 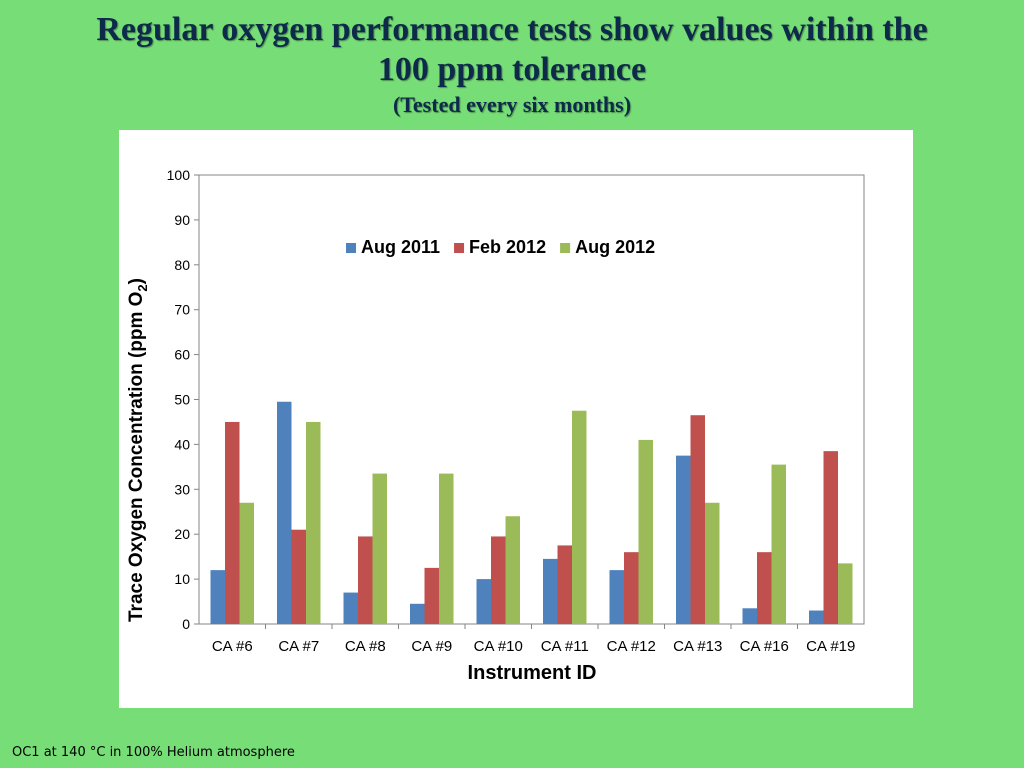 What do you see at coordinates (182, 489) in the screenshot?
I see `y-tick-label: 30` at bounding box center [182, 489].